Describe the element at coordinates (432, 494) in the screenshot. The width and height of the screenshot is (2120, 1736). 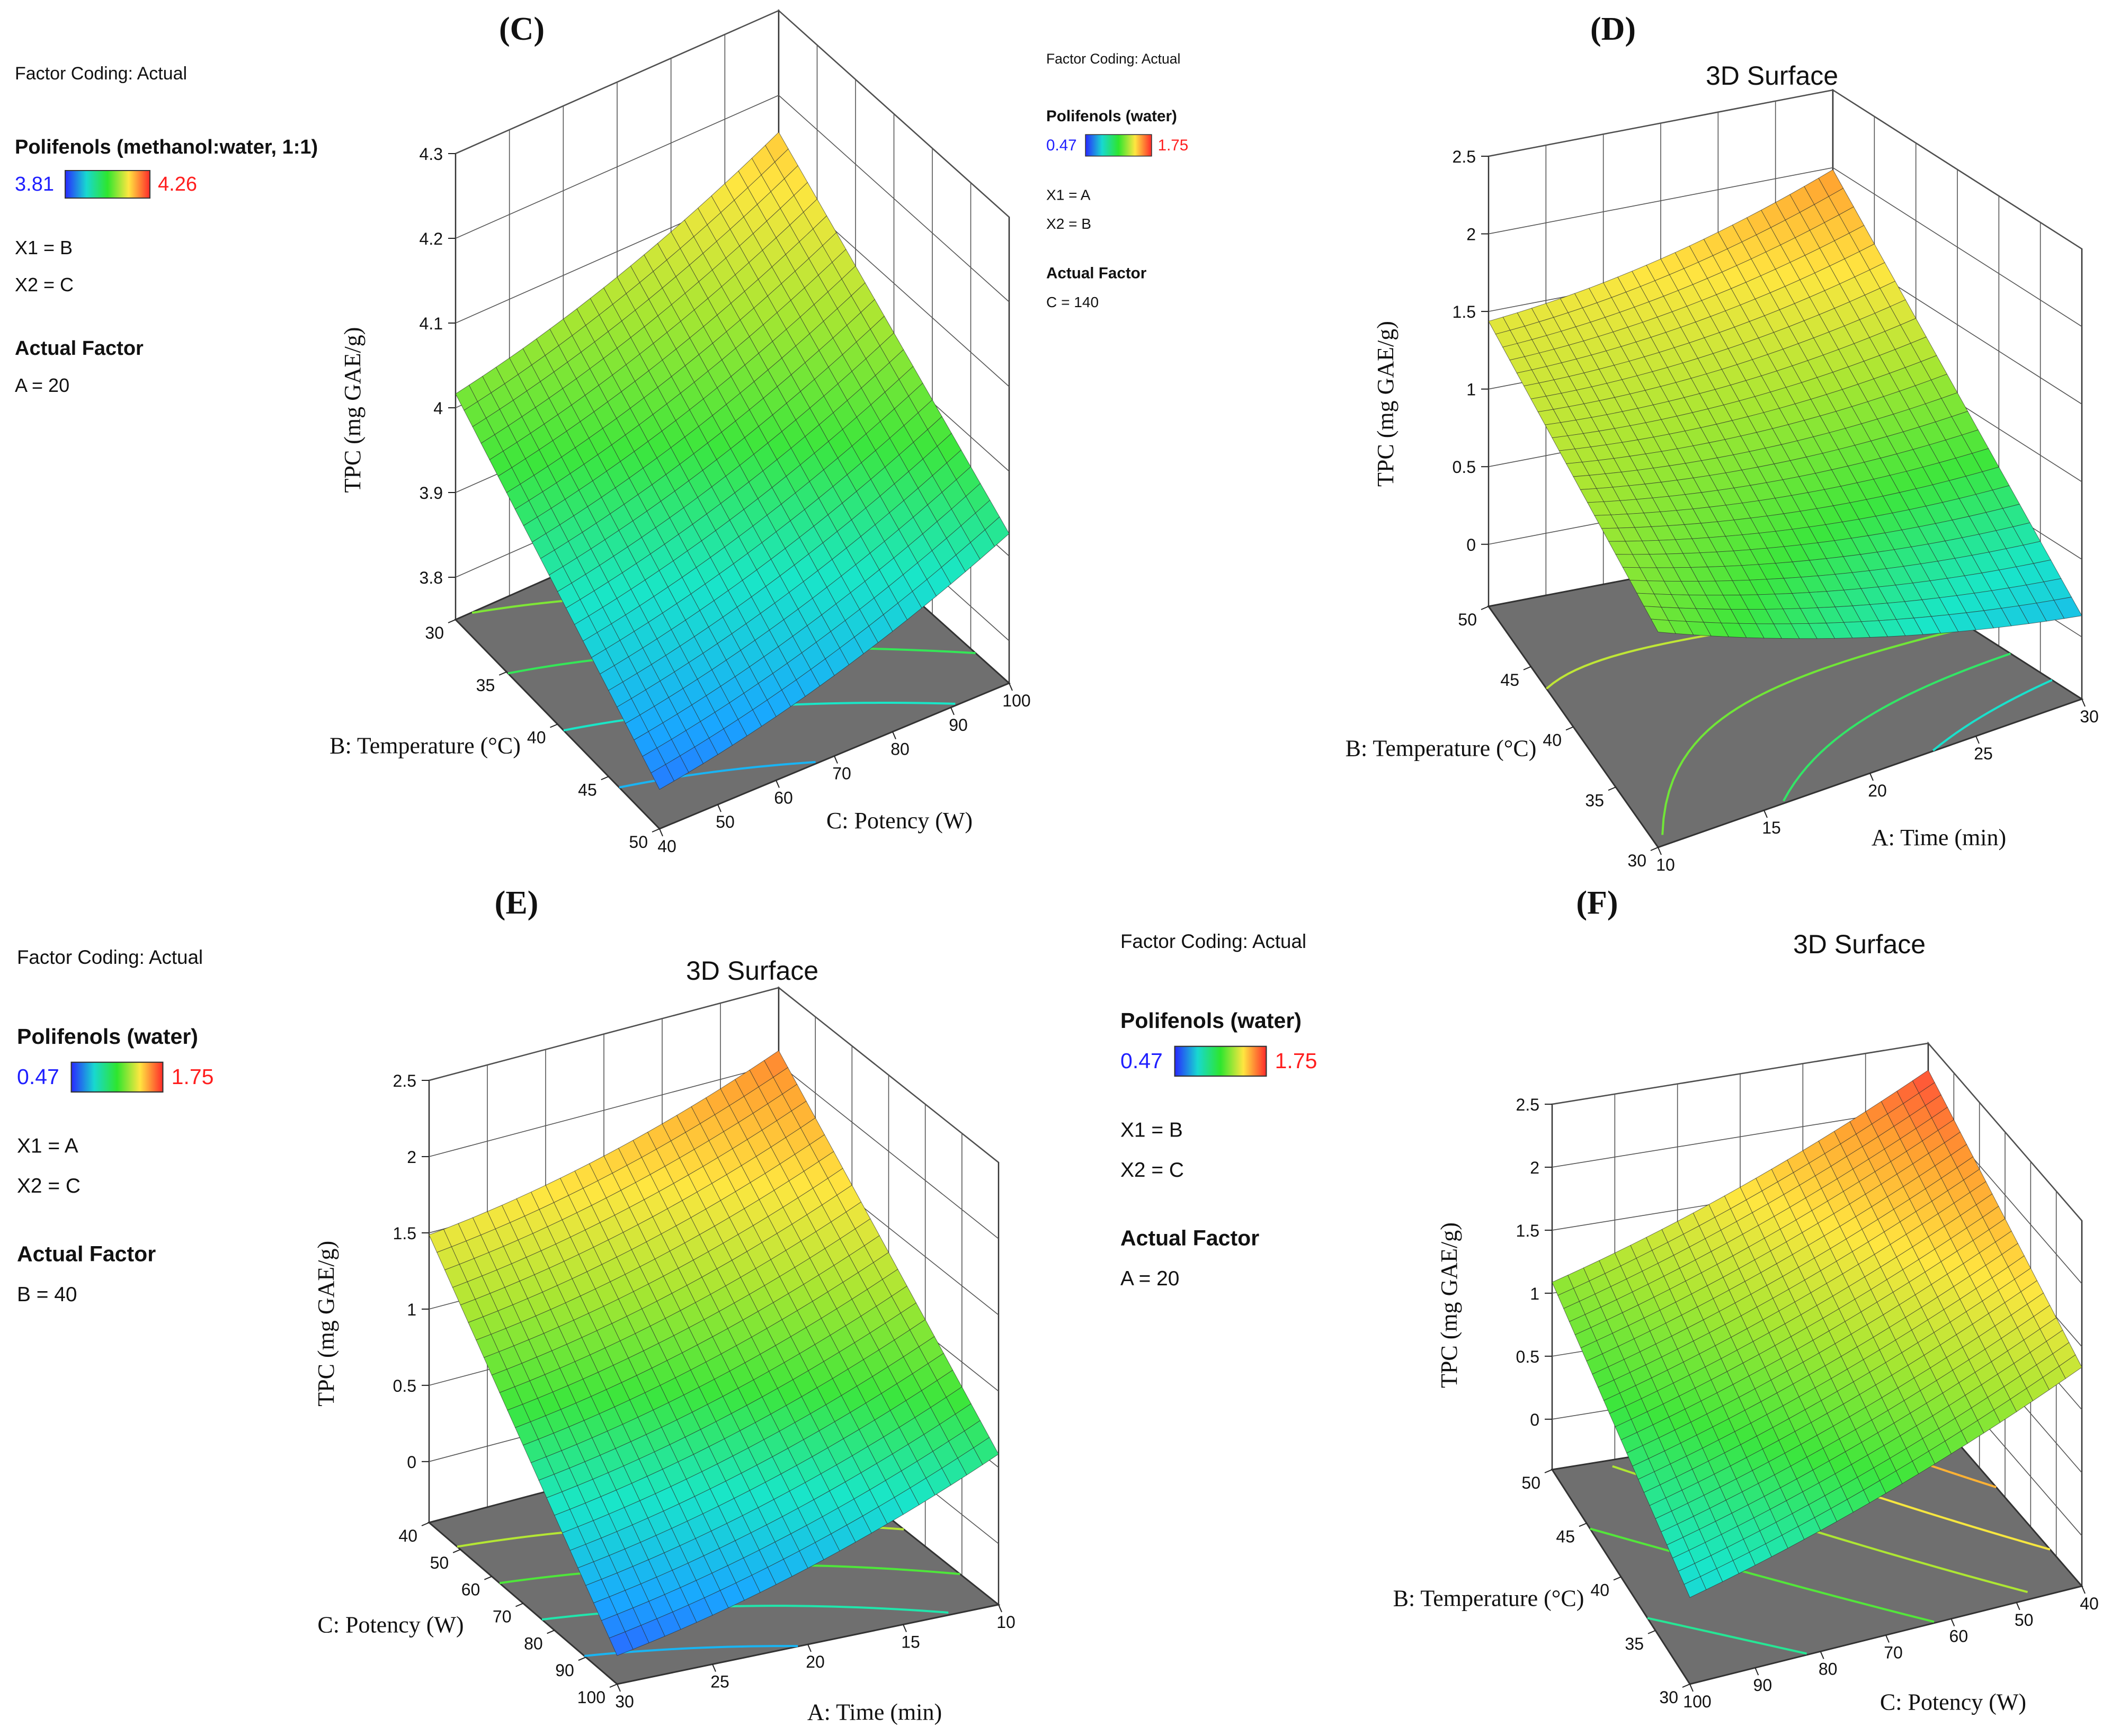
I see `z-tick-label: 3.9` at that location.